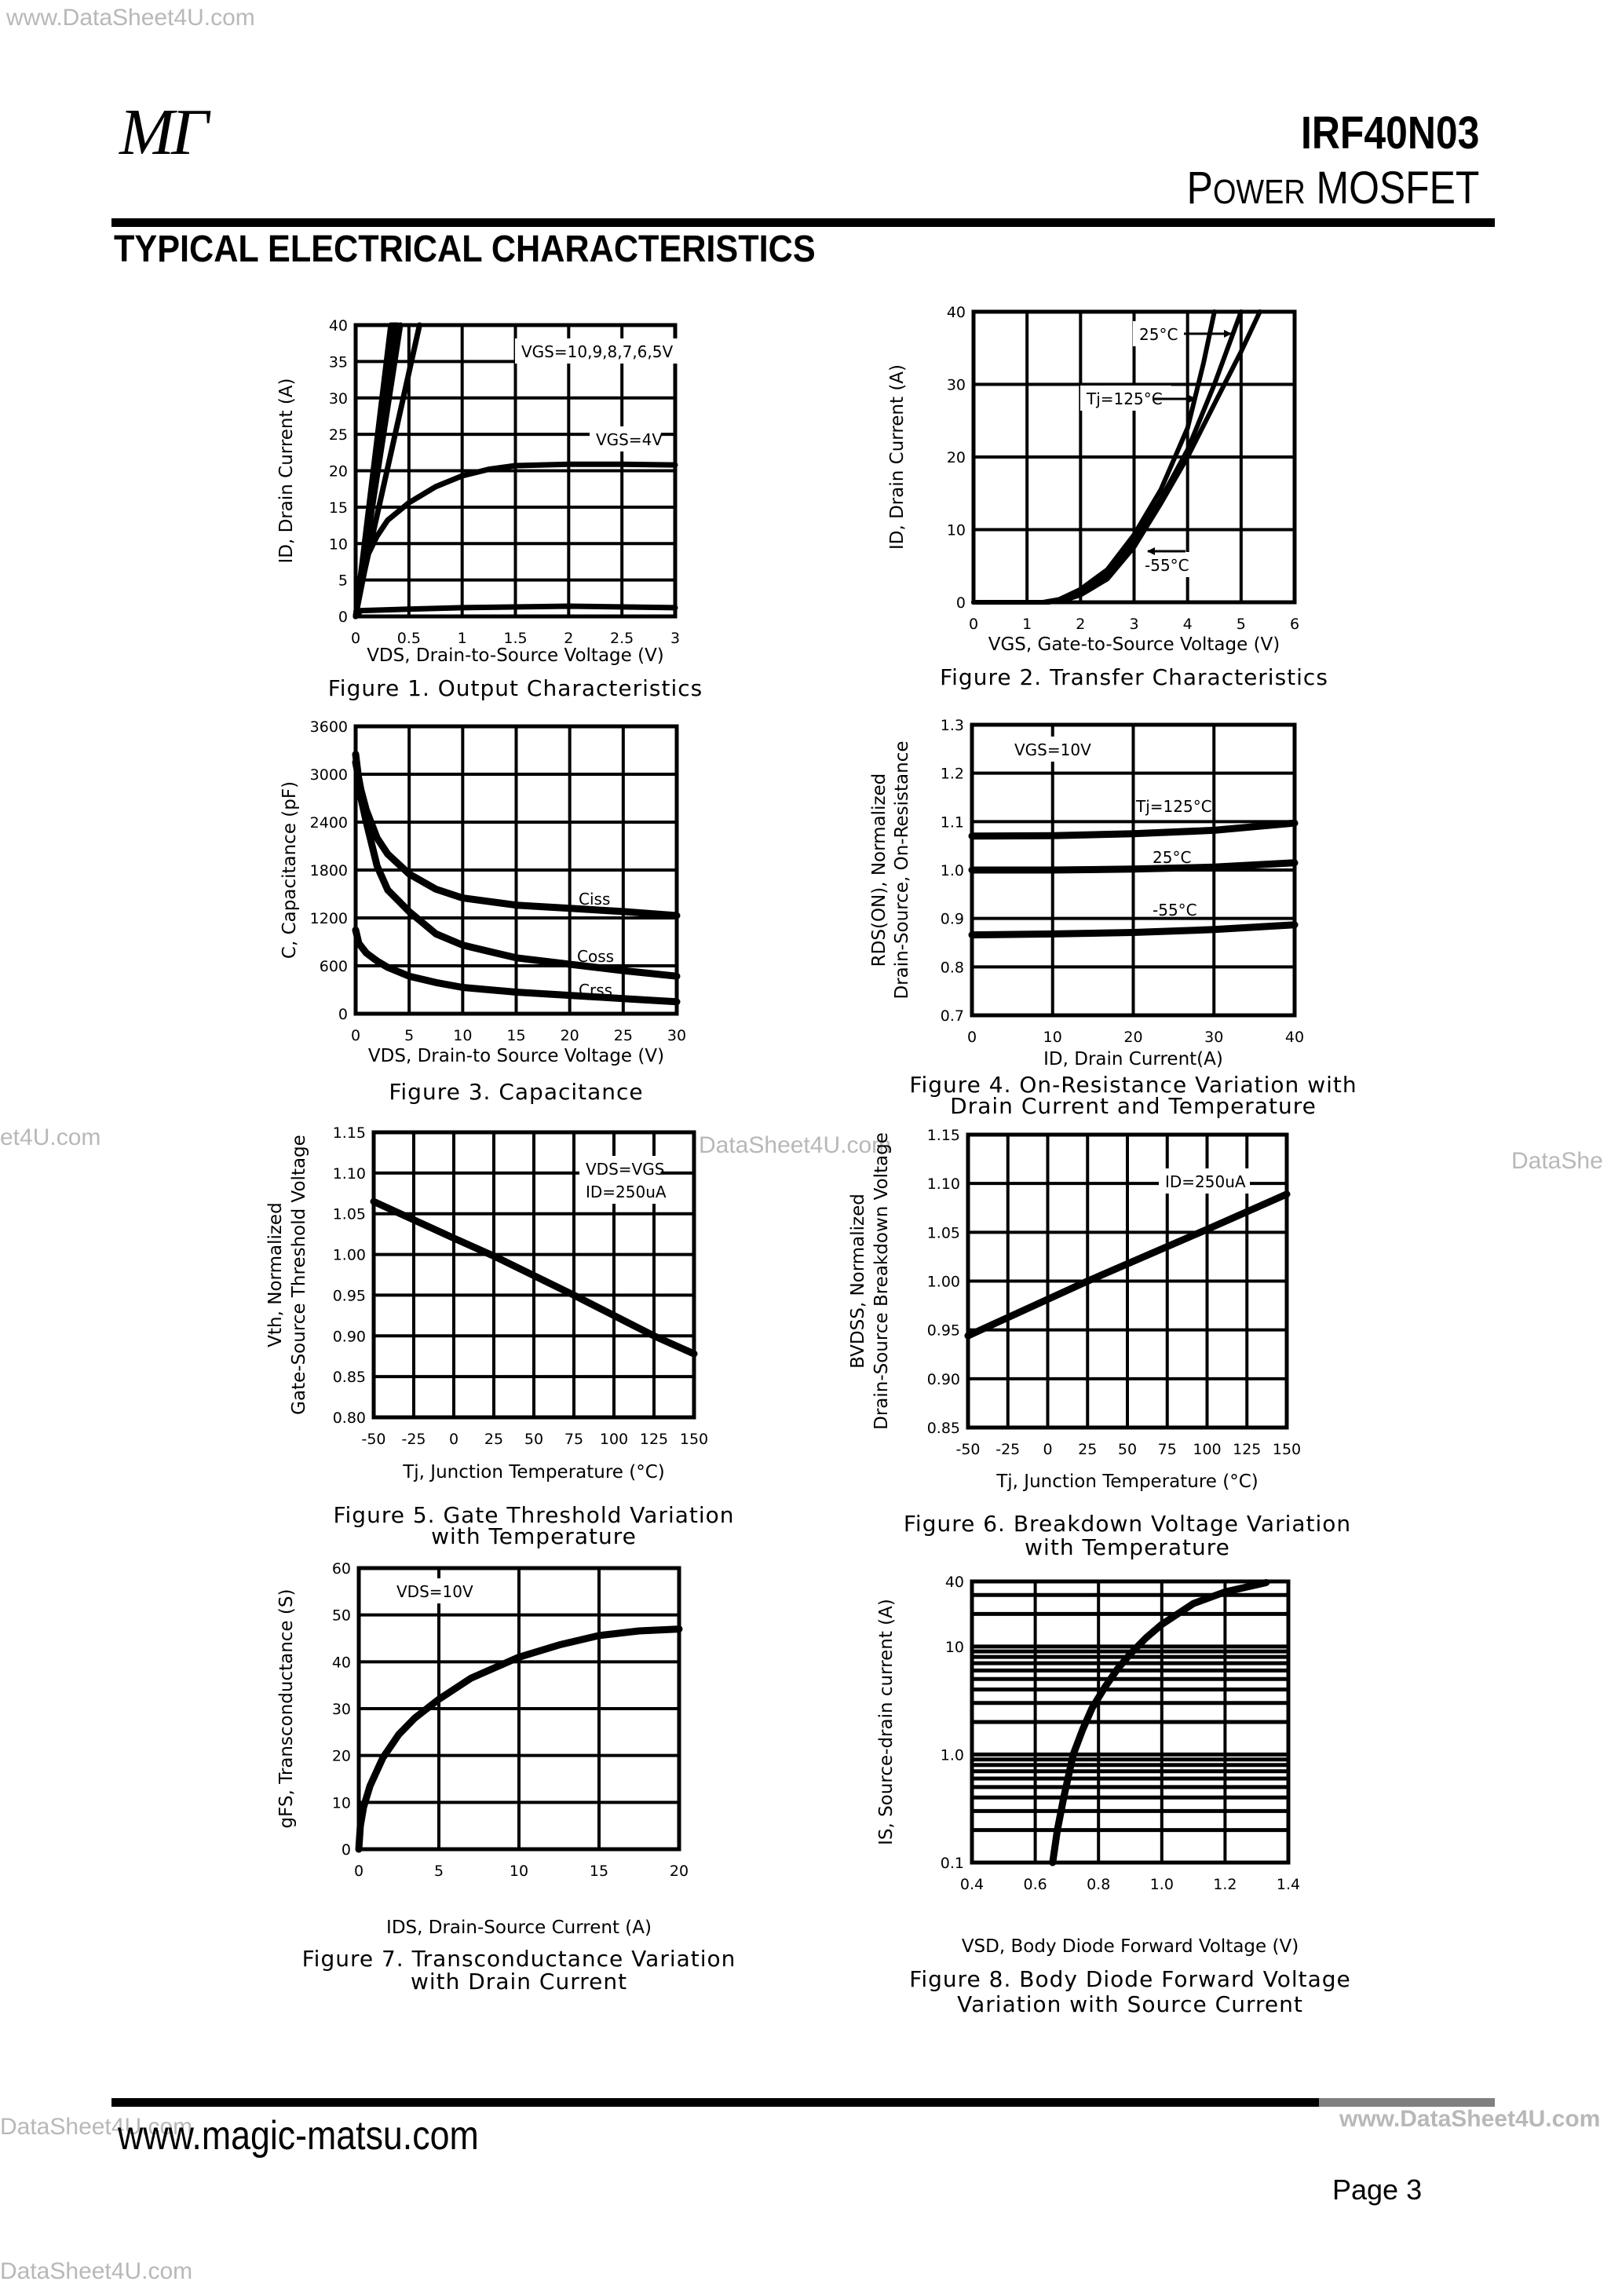  What do you see at coordinates (1134, 677) in the screenshot?
I see `figure-caption: Figure 2. Transfer Characteristics` at bounding box center [1134, 677].